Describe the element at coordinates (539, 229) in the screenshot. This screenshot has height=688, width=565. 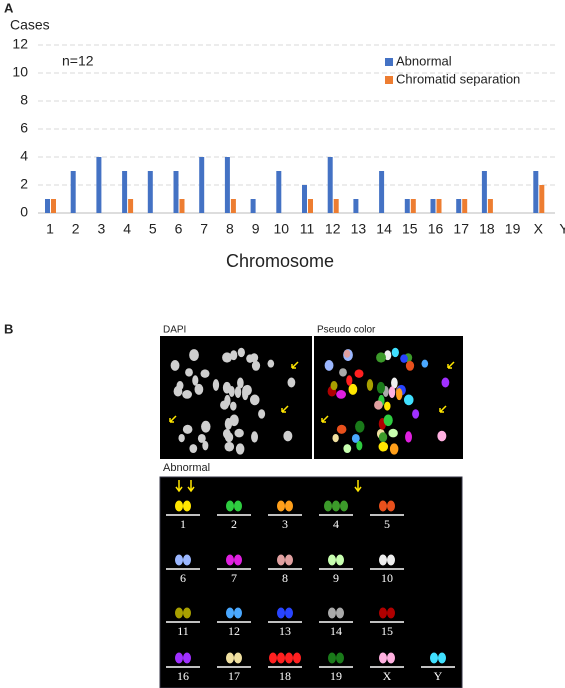
I see `x-tick-label: X` at that location.